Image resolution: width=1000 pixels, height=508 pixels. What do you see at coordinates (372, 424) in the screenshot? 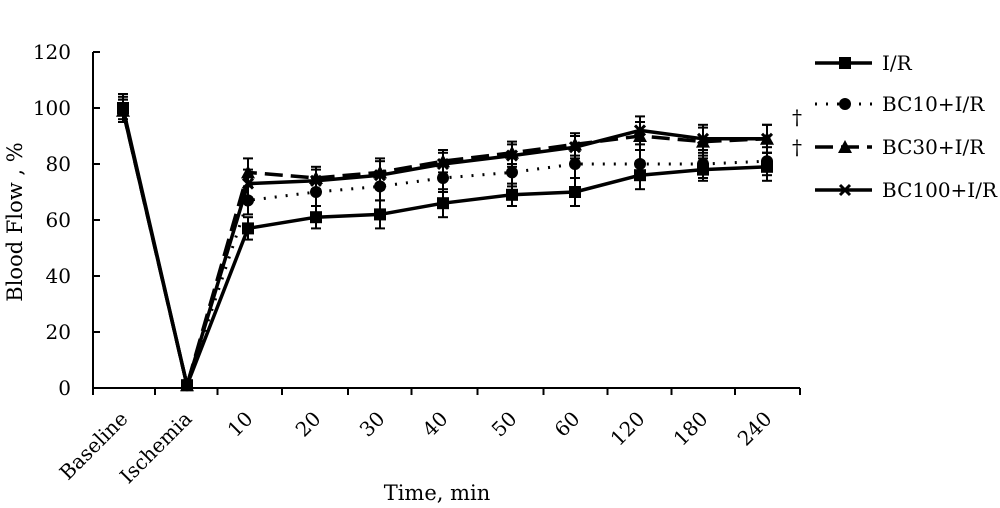
I see `x-tick-label: 30` at bounding box center [372, 424].